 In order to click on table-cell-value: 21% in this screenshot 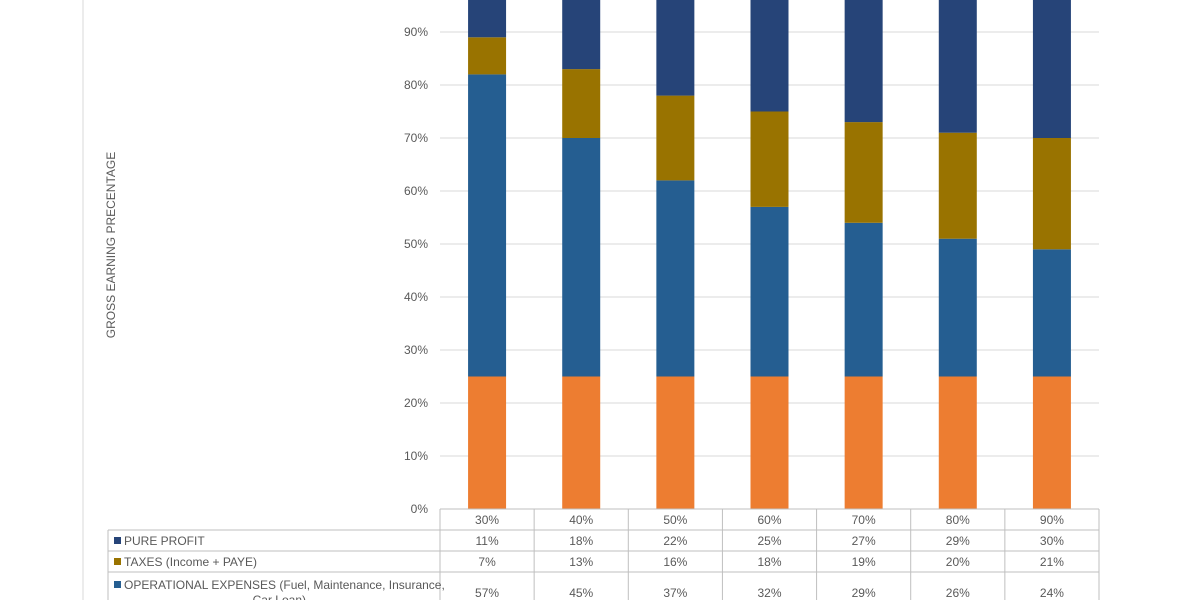, I will do `click(1052, 562)`.